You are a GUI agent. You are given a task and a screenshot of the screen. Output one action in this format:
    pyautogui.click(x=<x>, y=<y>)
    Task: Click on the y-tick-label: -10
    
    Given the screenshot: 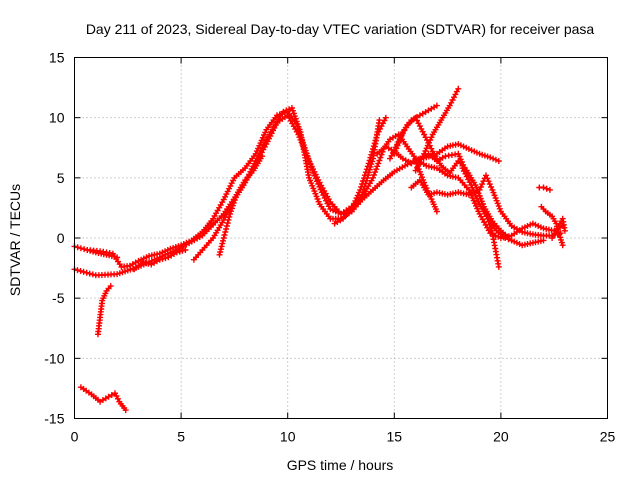 What is the action you would take?
    pyautogui.click(x=54, y=358)
    